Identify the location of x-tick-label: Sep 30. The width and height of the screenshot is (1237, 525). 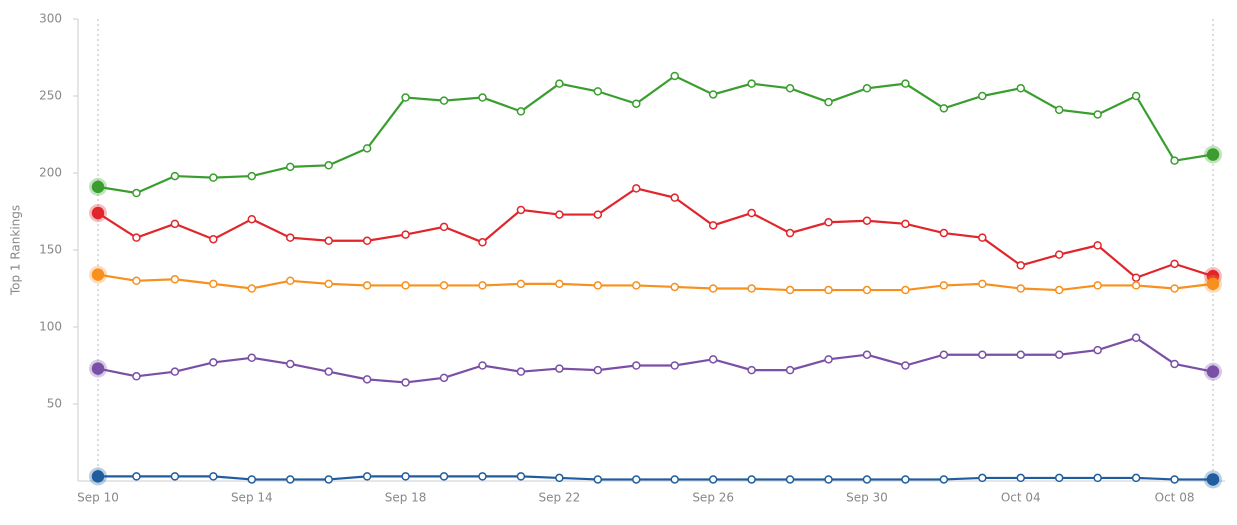
(867, 498).